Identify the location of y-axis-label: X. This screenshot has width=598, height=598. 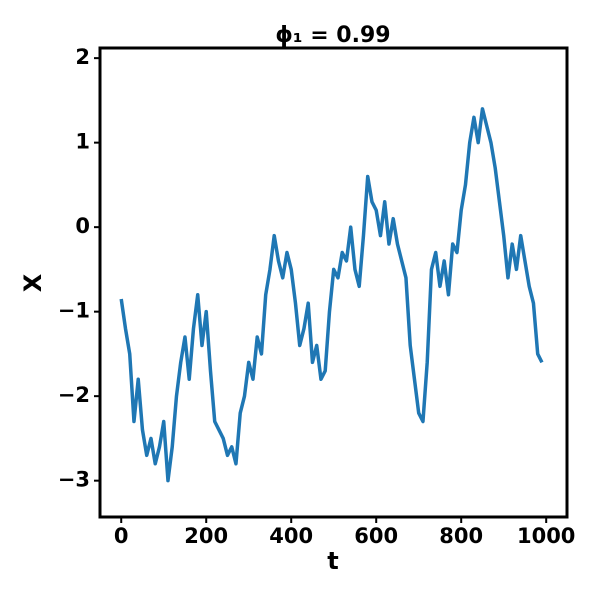
(33, 282).